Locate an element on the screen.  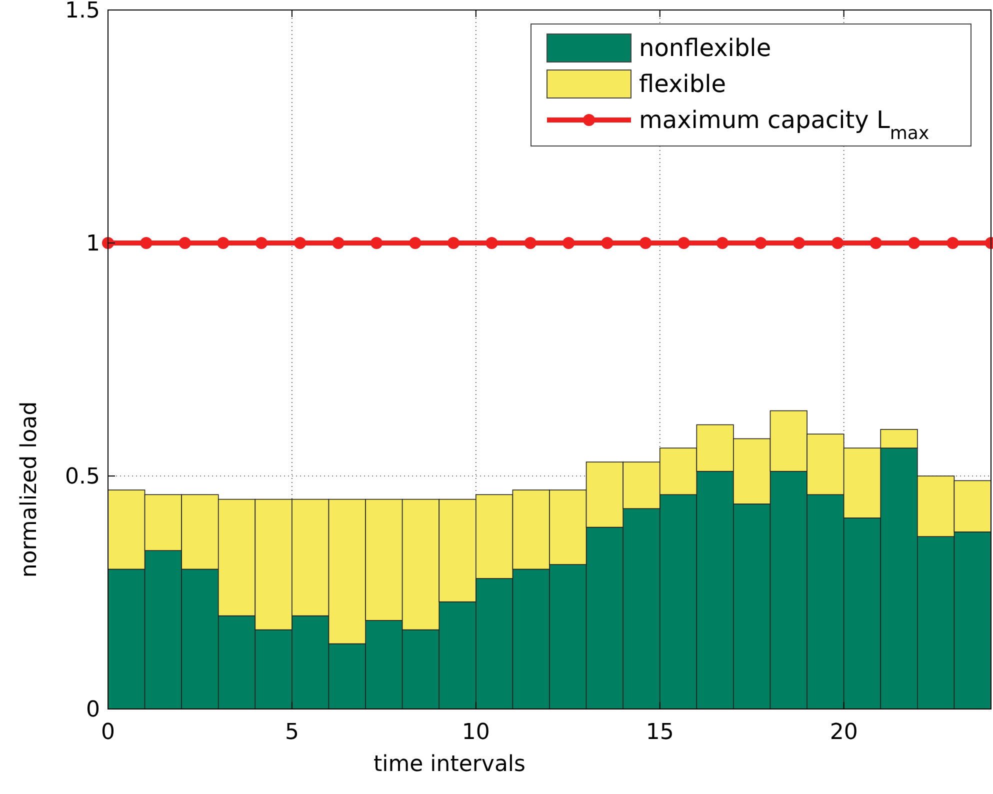
y-tick-label: 0 is located at coordinates (93, 710).